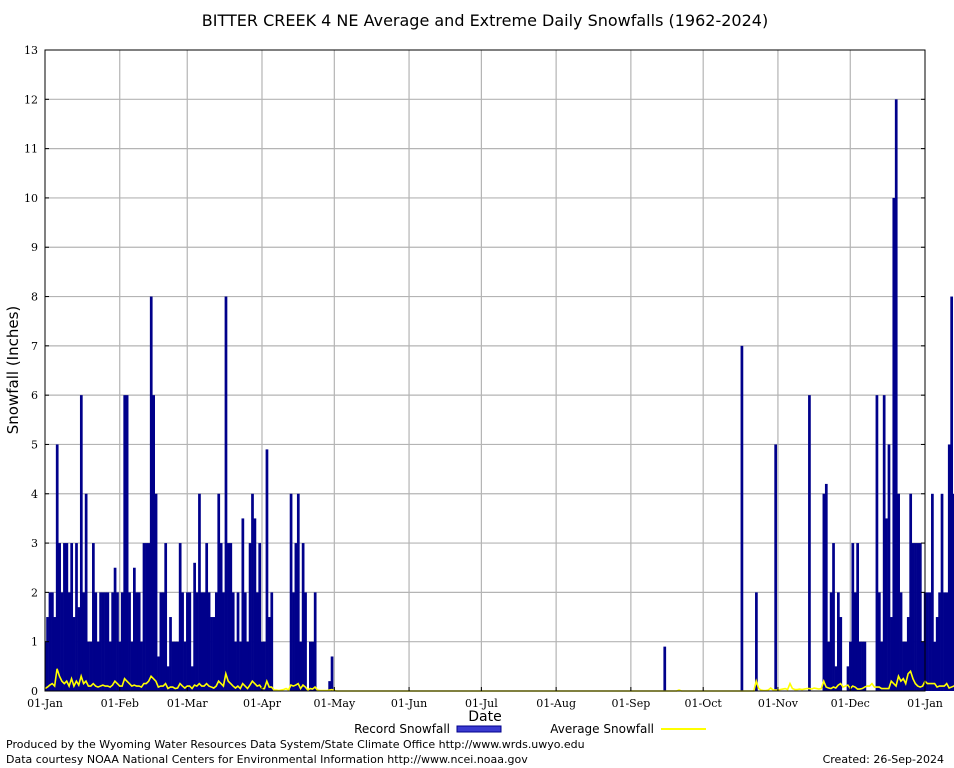 The height and width of the screenshot is (768, 954). What do you see at coordinates (481, 703) in the screenshot?
I see `x-tick-label: 01-Jul` at bounding box center [481, 703].